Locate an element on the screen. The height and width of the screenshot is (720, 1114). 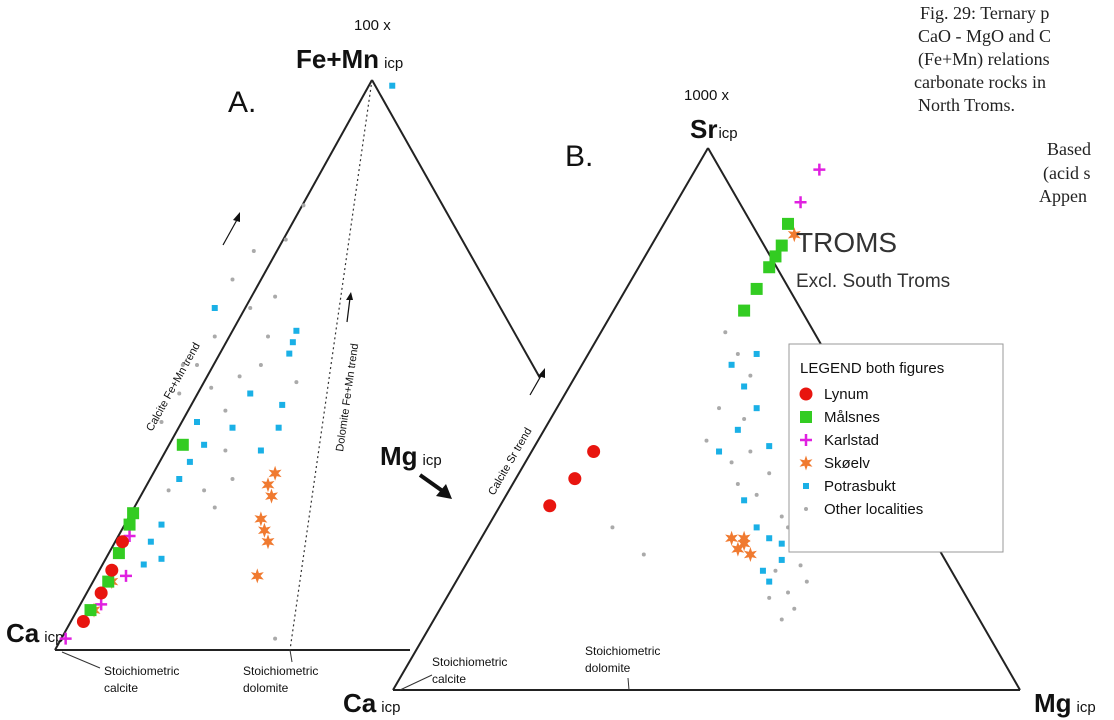
panel-b-ref-calcite-1: Stoichiometric is located at coordinates (469, 662).